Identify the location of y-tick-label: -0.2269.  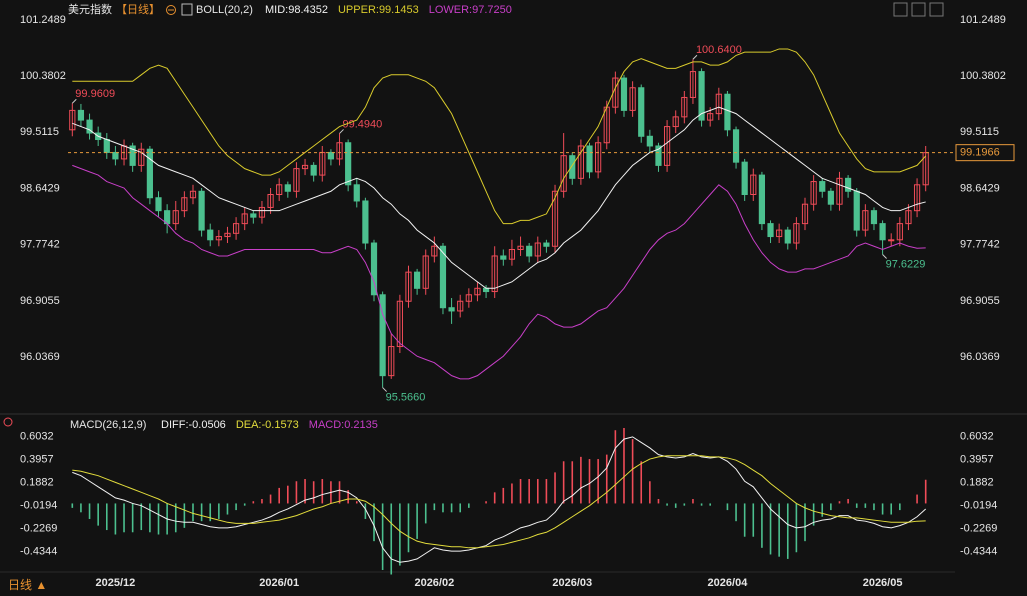
(978, 529).